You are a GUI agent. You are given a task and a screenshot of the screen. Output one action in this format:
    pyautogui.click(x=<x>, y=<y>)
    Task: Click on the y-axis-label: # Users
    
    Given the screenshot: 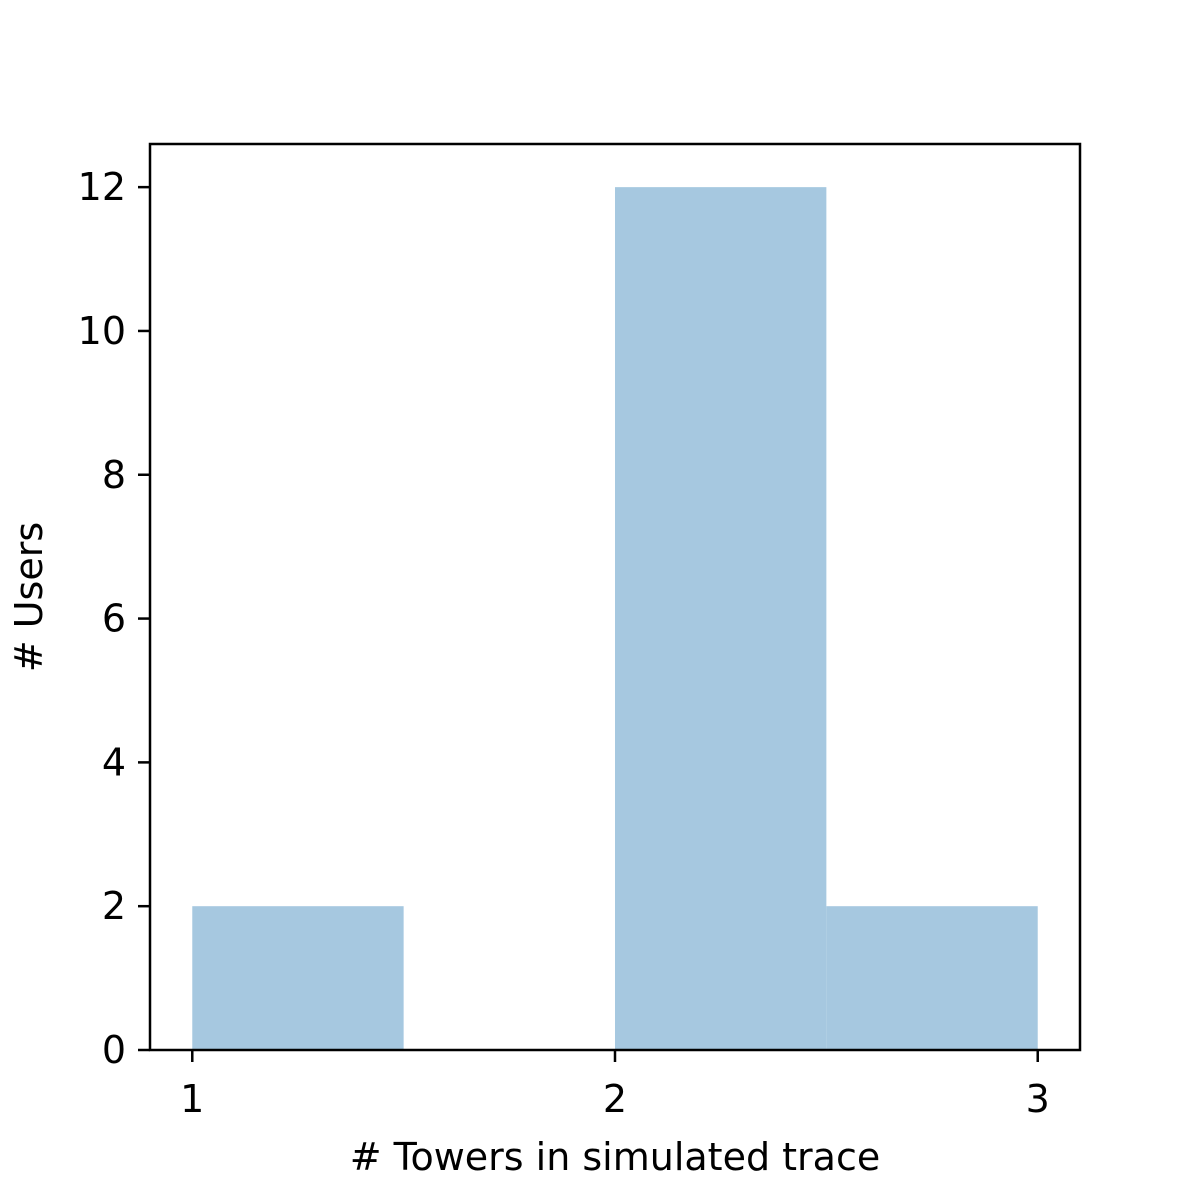 What is the action you would take?
    pyautogui.click(x=29, y=597)
    